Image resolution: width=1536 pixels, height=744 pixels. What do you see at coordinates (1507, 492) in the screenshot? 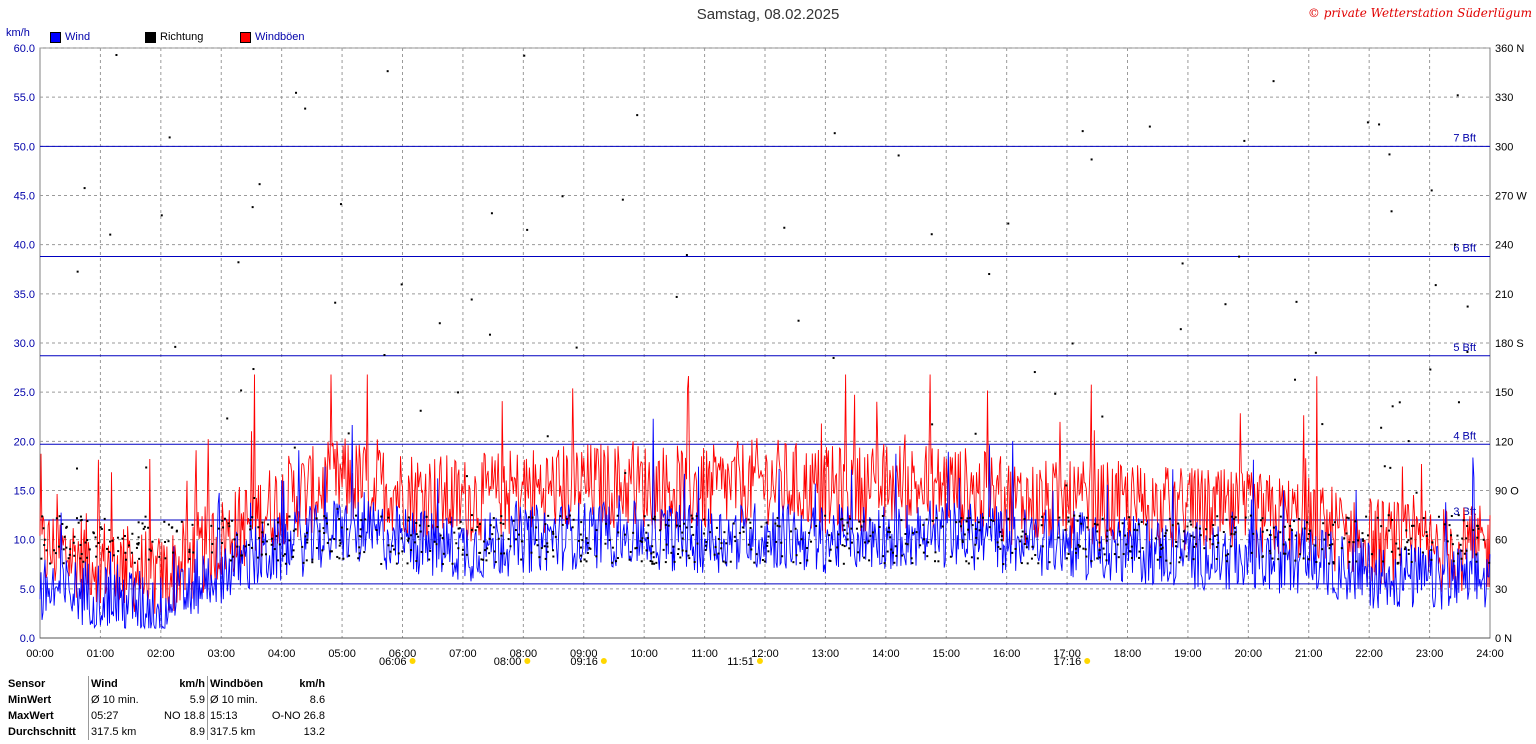
I see `y2-tick-label: 90 O` at bounding box center [1507, 492].